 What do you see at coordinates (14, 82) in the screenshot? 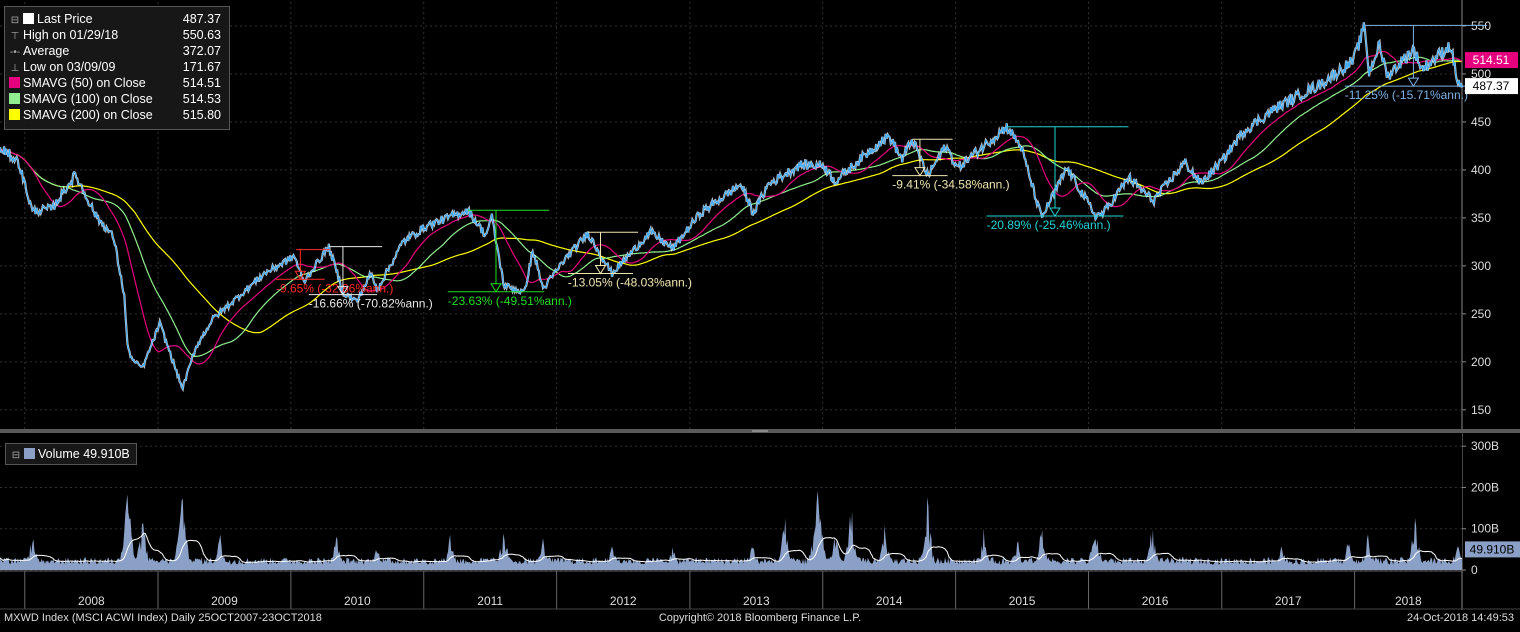
I see `smavg-50-swatch-icon` at bounding box center [14, 82].